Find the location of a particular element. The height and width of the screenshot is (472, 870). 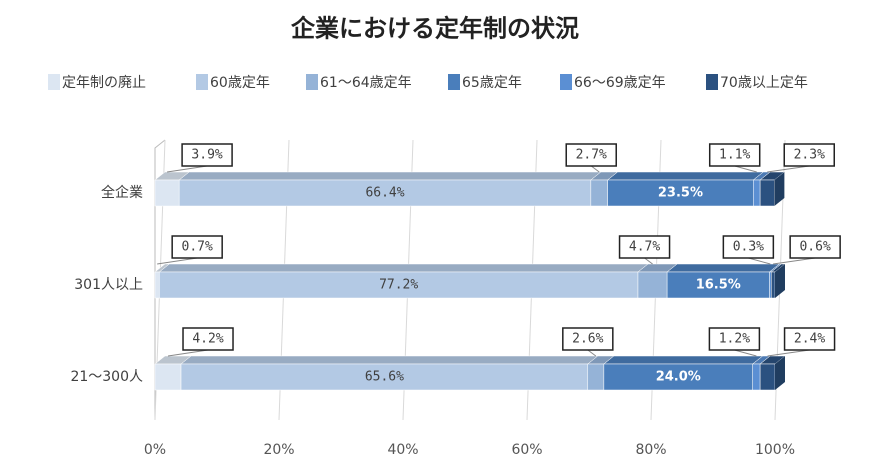

value-label: 77.2% is located at coordinates (398, 285).